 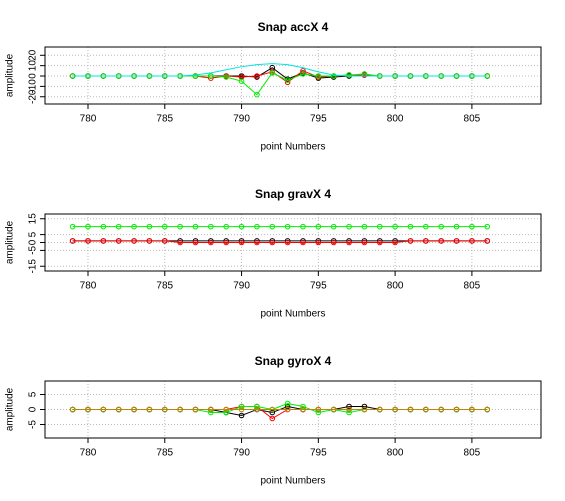 I want to click on y-tick-label: -15, so click(x=33, y=266).